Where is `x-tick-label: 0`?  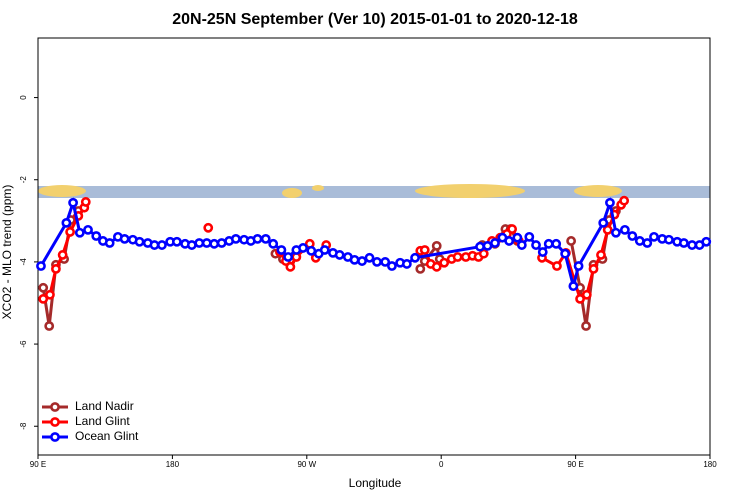
x-tick-label: 0 is located at coordinates (441, 464).